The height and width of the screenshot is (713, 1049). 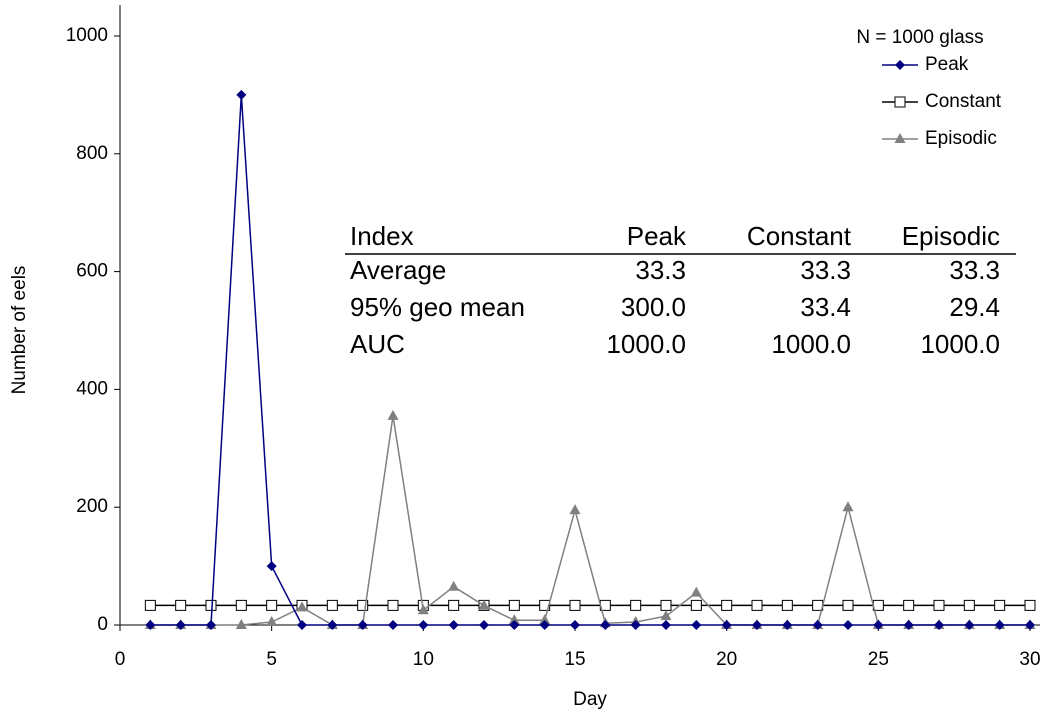 I want to click on y-tick-label: 1000, so click(x=87, y=35).